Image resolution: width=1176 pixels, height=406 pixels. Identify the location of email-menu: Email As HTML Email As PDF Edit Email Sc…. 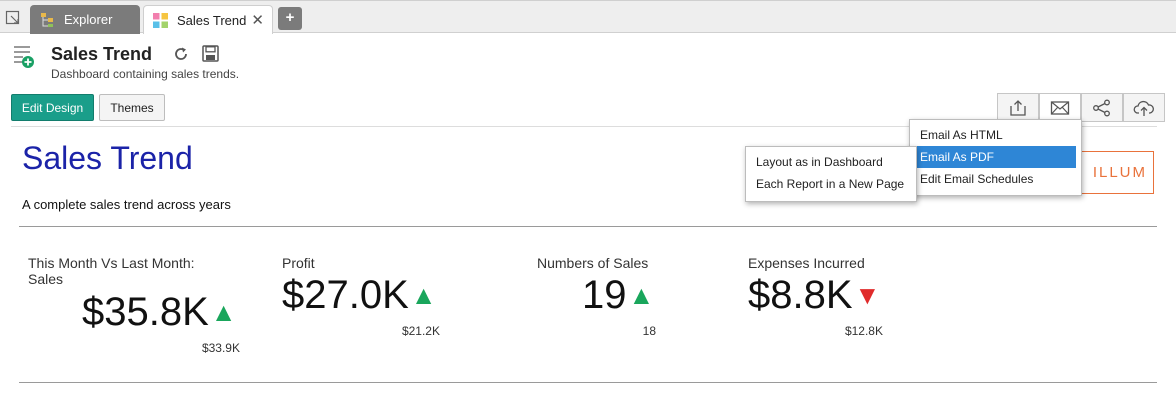
(995, 157).